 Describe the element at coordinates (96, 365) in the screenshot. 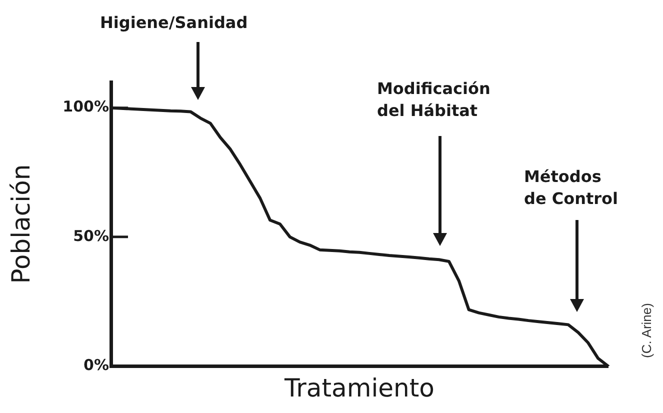

I see `y-tick-label: 0%` at that location.